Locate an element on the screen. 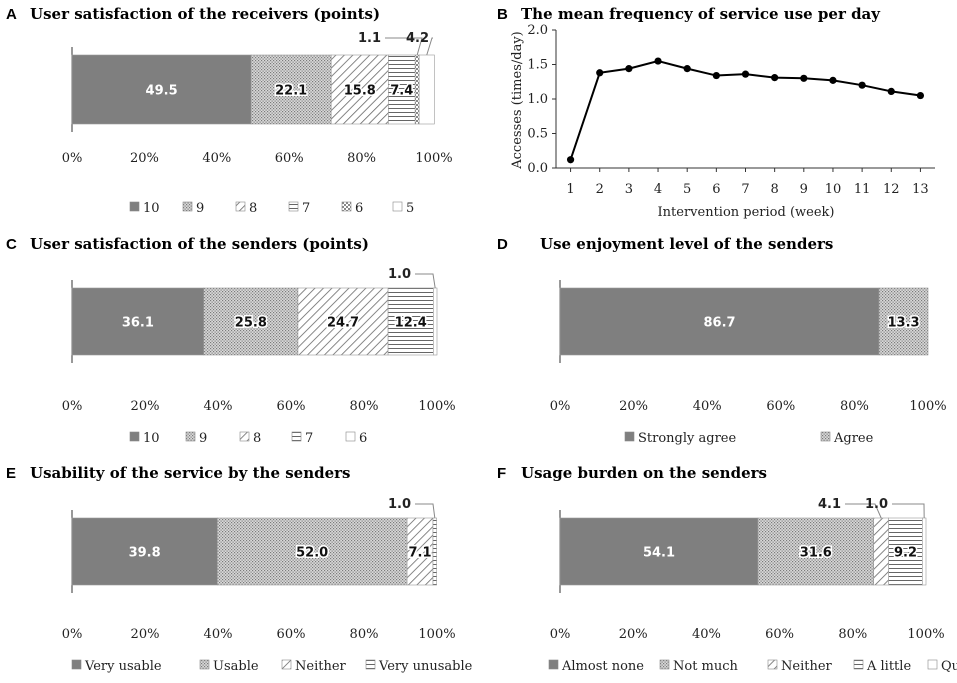  bar-segment-almost-none is located at coordinates (659, 551).